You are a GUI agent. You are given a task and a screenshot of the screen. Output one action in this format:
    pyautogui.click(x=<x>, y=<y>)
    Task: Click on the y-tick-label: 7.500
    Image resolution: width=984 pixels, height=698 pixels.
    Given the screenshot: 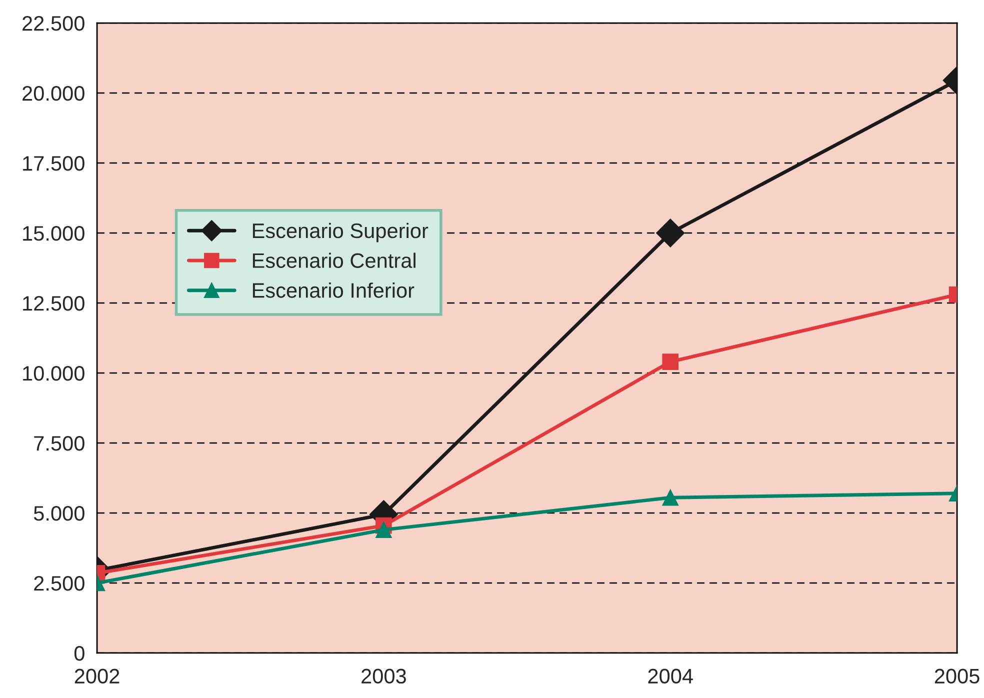 What is the action you would take?
    pyautogui.click(x=59, y=443)
    